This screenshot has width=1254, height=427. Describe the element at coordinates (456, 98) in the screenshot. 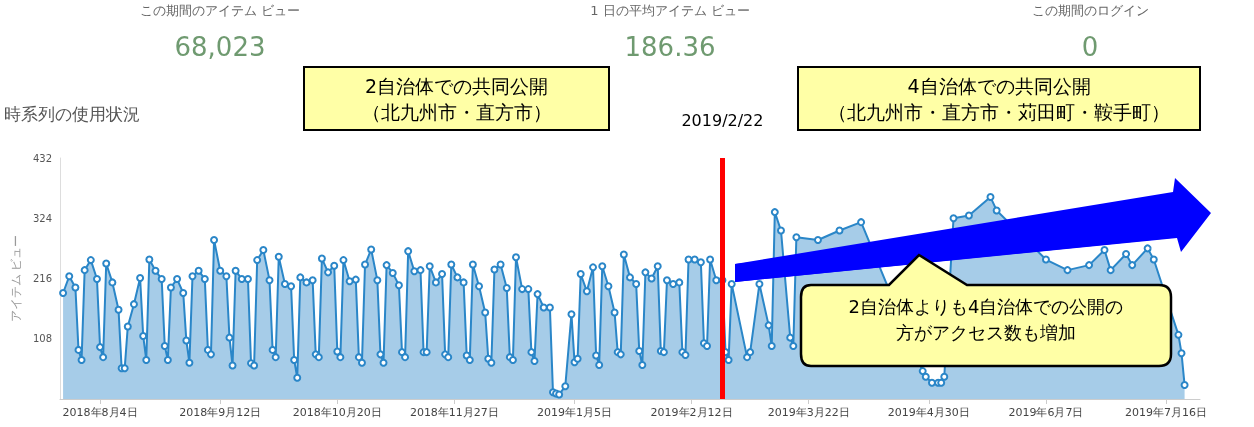

I see `text: 2自治体での共同公開（北九州市・直方市）` at that location.